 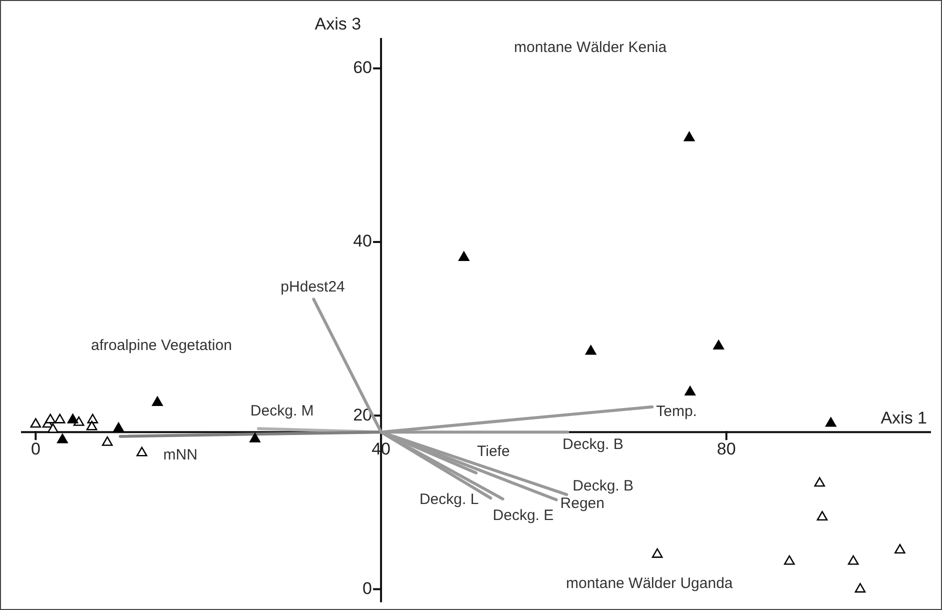 What do you see at coordinates (362, 241) in the screenshot?
I see `y-tick-label: 40` at bounding box center [362, 241].